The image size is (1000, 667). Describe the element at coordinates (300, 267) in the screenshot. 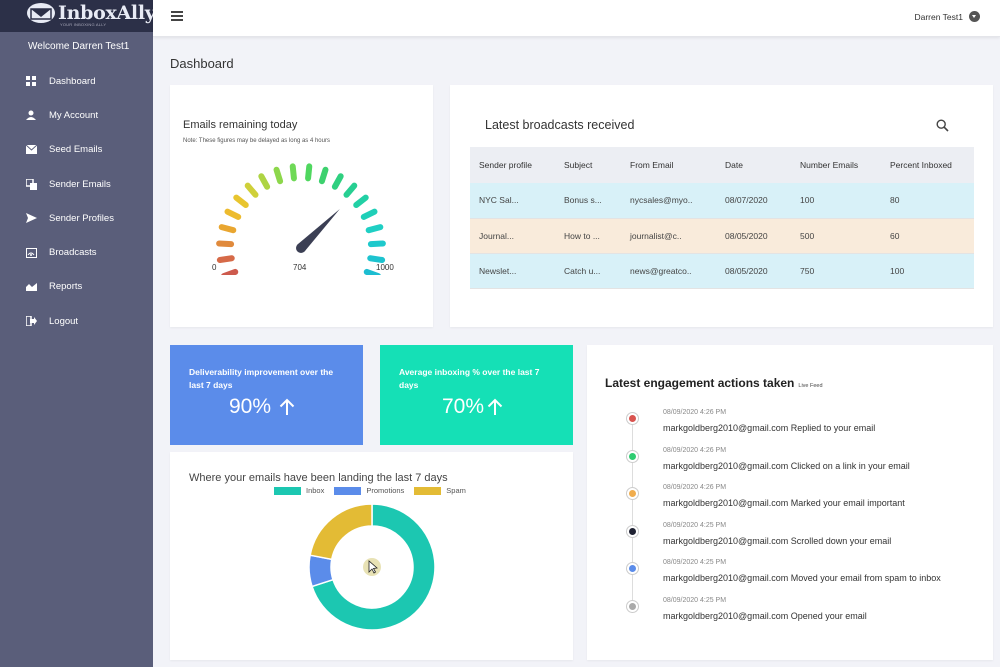

I see `gauge-value-label: 704` at that location.